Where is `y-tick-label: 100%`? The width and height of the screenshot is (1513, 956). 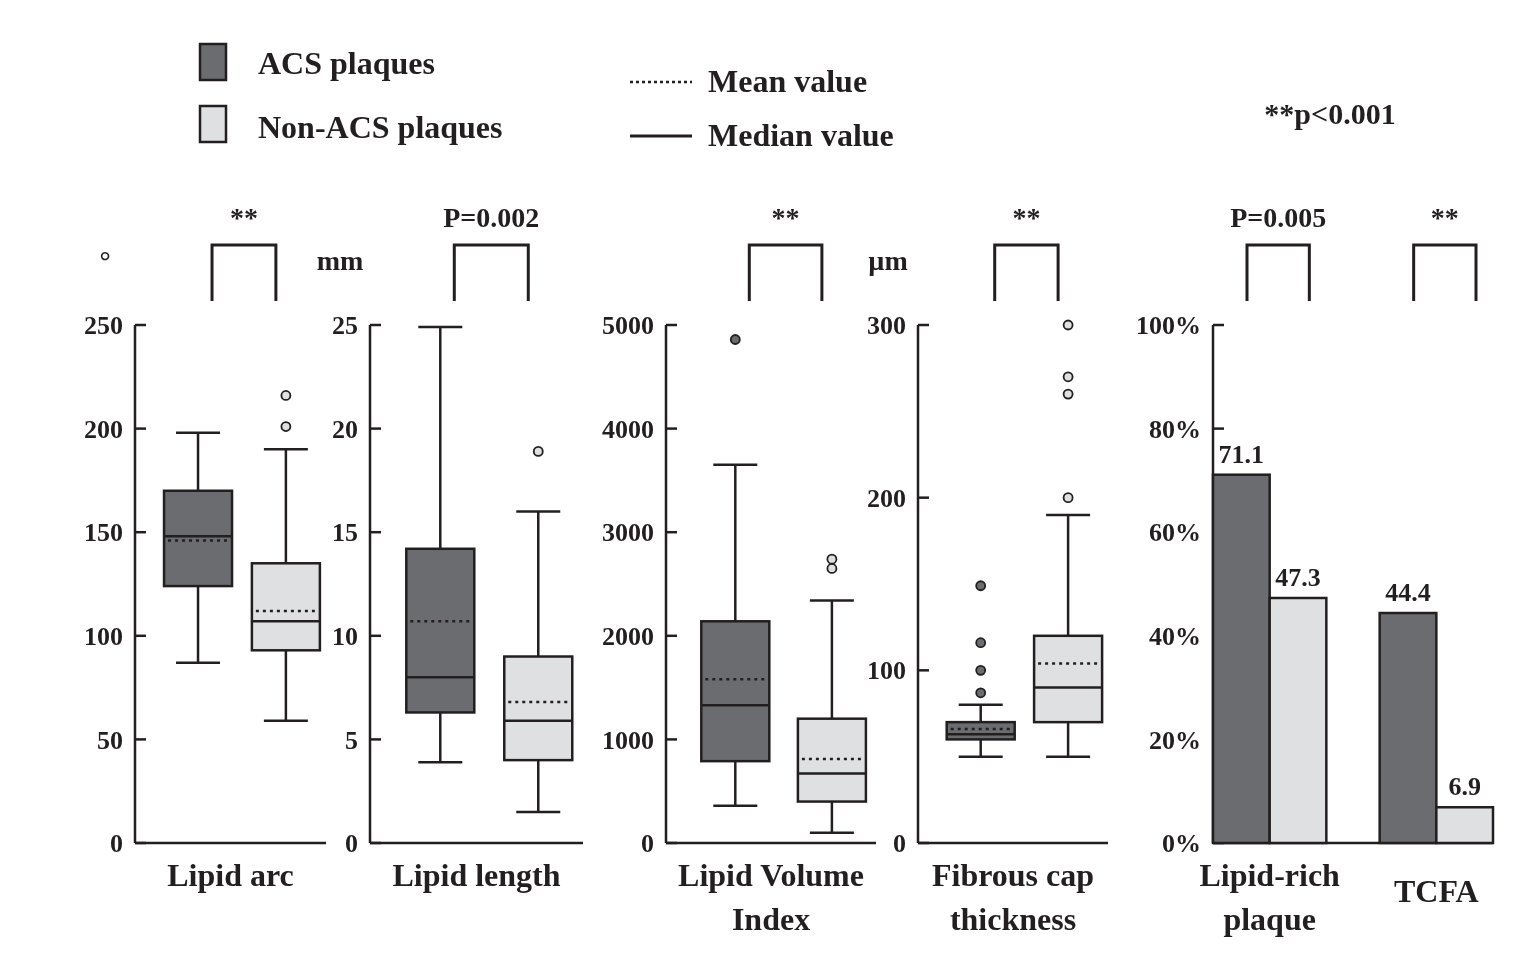
y-tick-label: 100% is located at coordinates (1168, 326).